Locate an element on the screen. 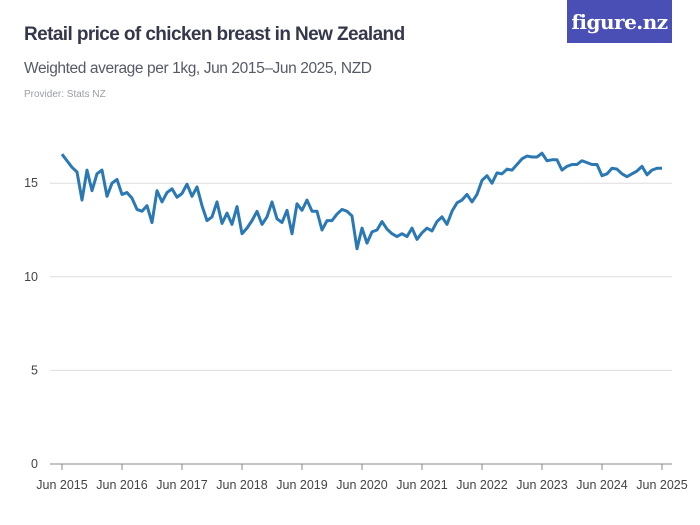 The image size is (700, 525). x-tick-label: Jun 2022 is located at coordinates (481, 485).